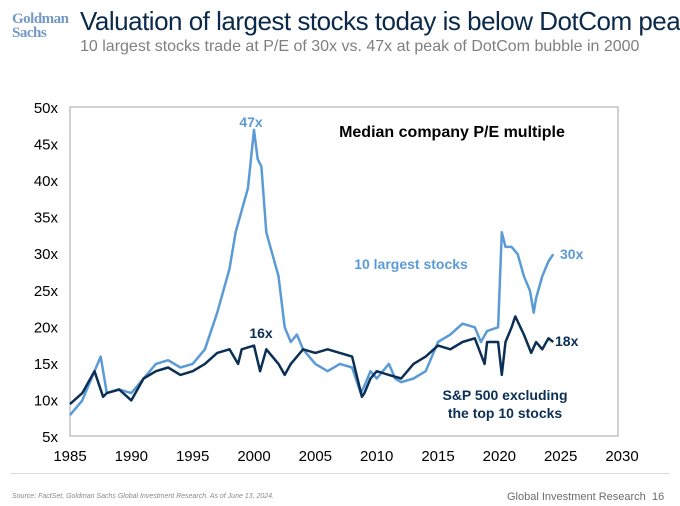  I want to click on x-tick-label: 2010, so click(376, 456).